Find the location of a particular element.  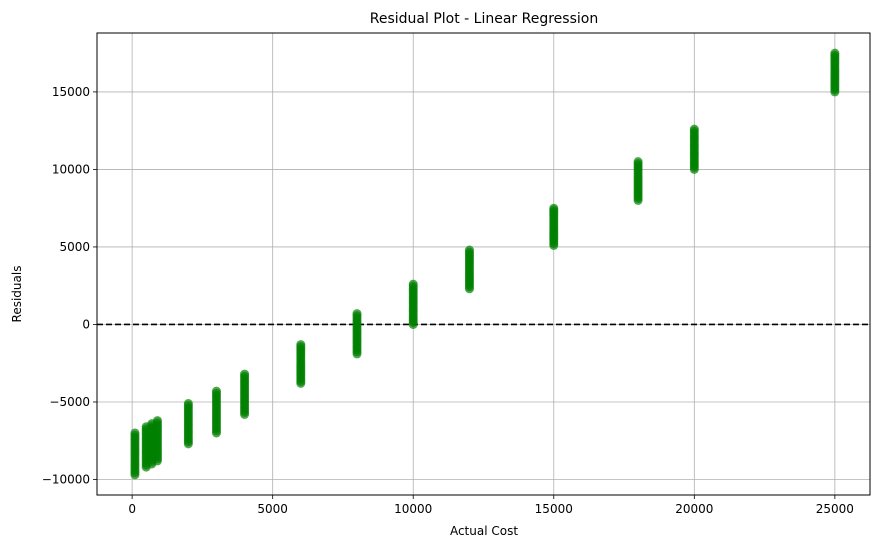

y-tick-label: 0 is located at coordinates (86, 324).